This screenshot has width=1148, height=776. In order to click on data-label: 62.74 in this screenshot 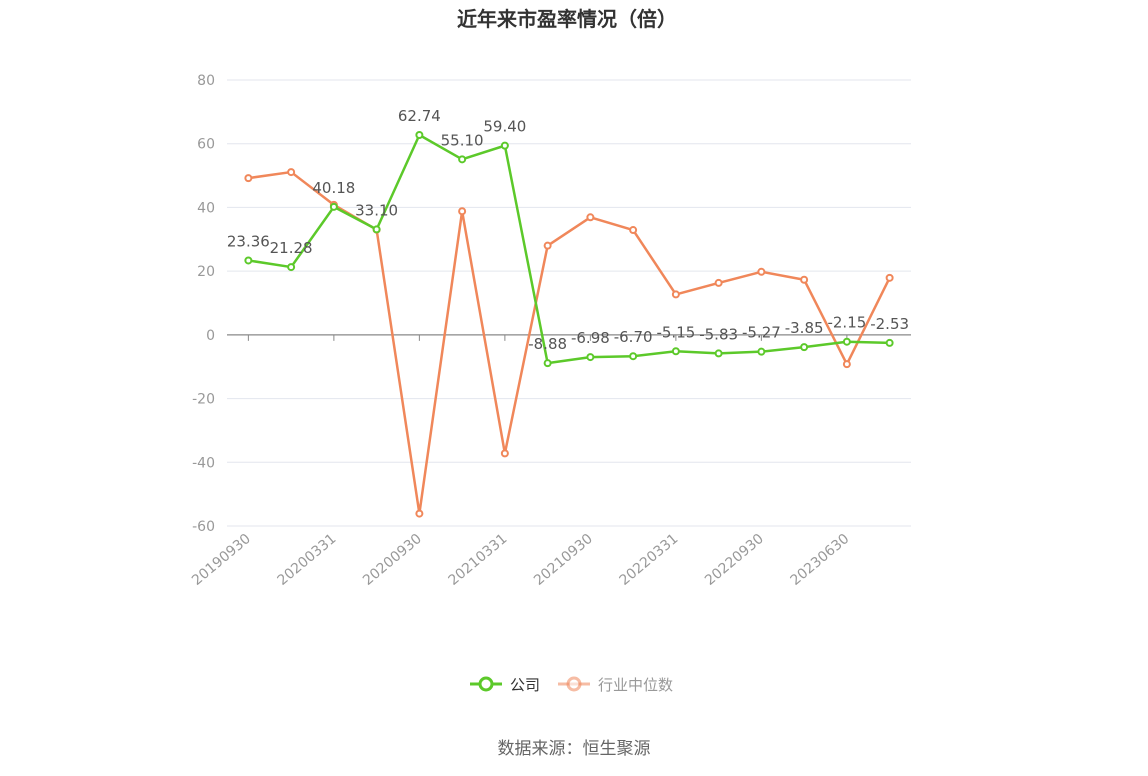, I will do `click(419, 116)`.